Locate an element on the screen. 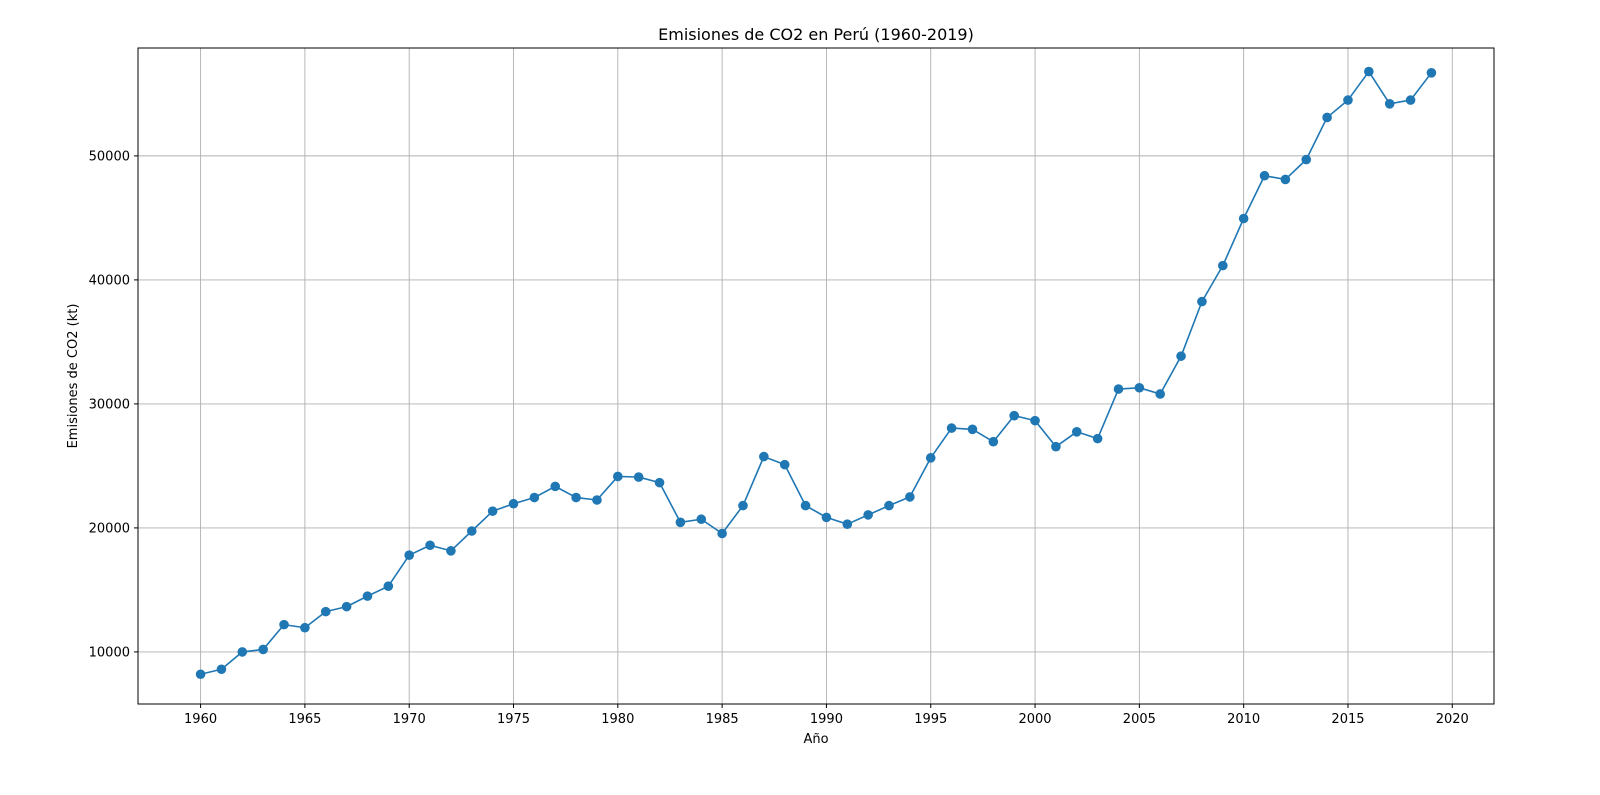 The image size is (1600, 795). x-tick-label: 1975 is located at coordinates (513, 719).